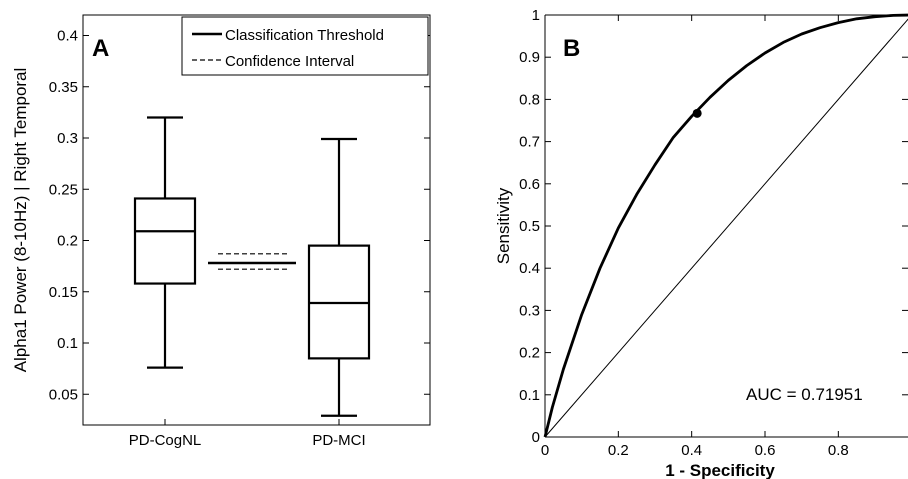 This screenshot has width=908, height=479. I want to click on panel-a-x-ticks: PD-CogNL PD-MCI, so click(247, 434).